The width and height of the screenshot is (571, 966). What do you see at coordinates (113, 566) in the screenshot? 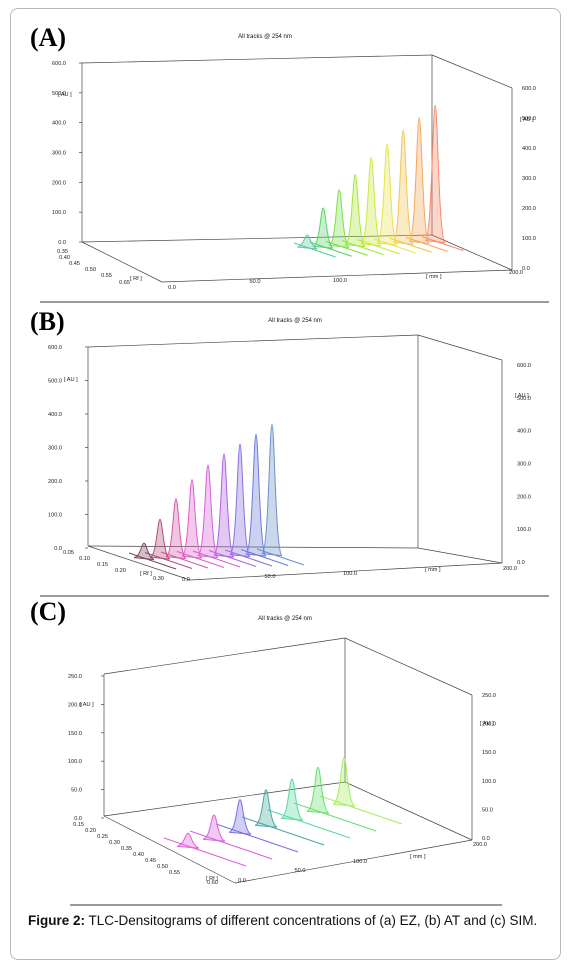
I see `panel-b-depth-ticks: 0.05 0.10 0.15 0.20 0.30` at bounding box center [113, 566].